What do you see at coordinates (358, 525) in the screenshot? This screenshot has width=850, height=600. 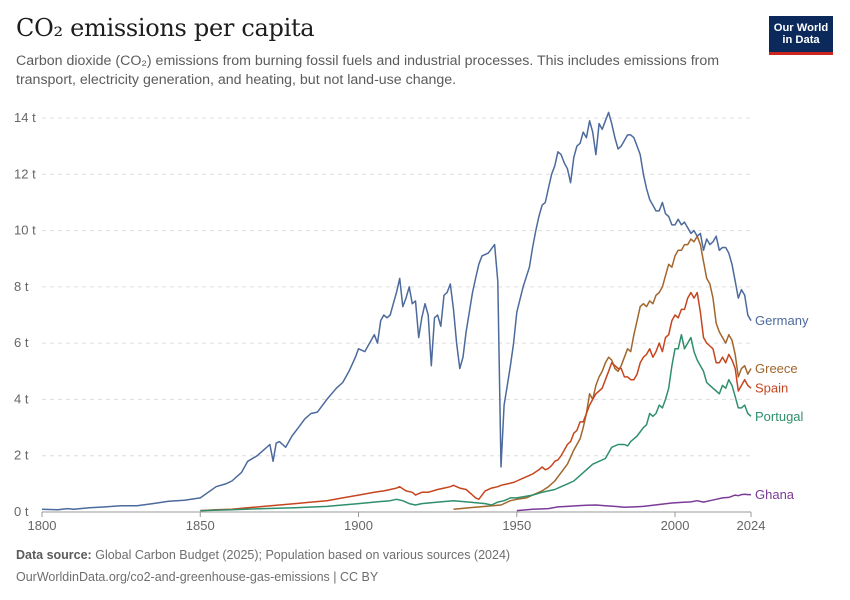 I see `x-tick-label: 1900` at bounding box center [358, 525].